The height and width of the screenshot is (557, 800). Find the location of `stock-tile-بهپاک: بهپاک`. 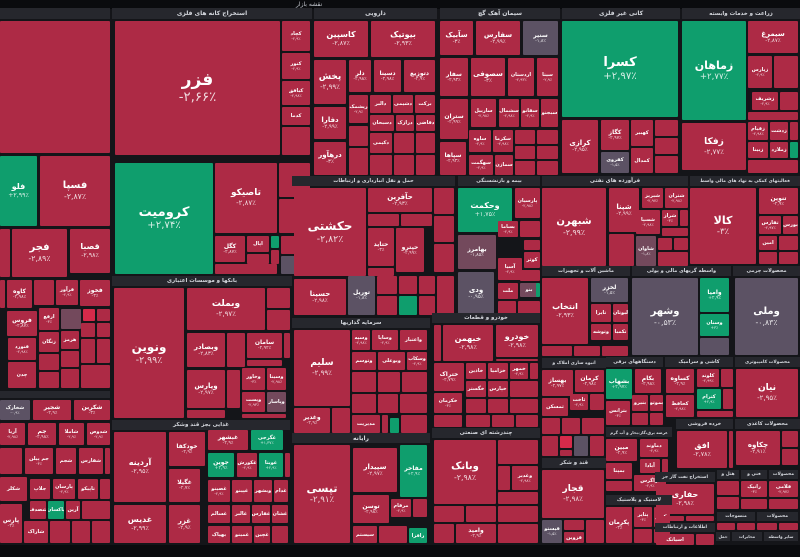

stock-tile-بهپاک: بهپاک is located at coordinates (219, 534).